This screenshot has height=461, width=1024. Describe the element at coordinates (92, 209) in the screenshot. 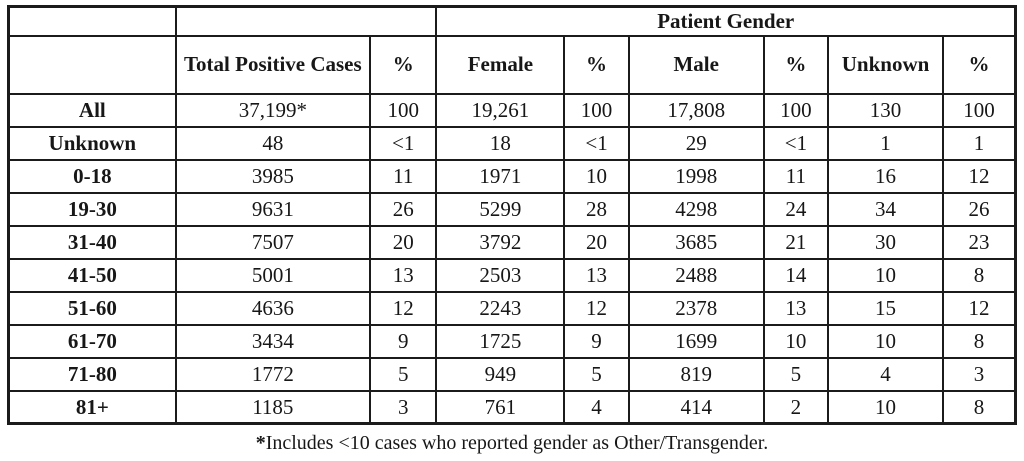

I see `row-label-19-30: 19-30` at that location.